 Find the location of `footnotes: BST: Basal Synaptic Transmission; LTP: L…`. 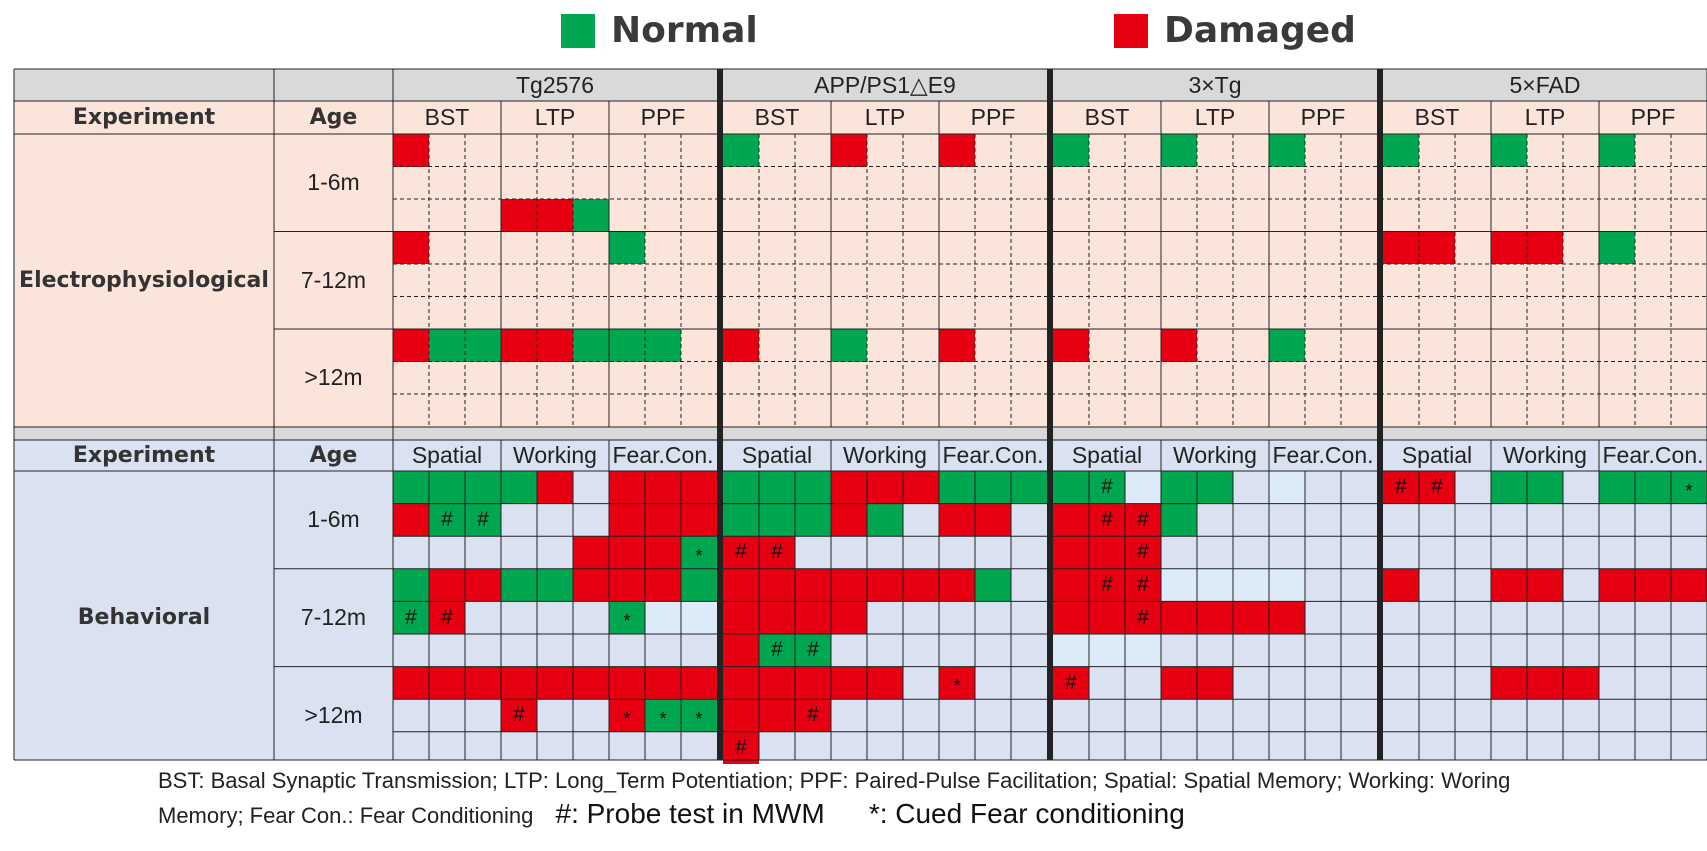

footnotes: BST: Basal Synaptic Transmission; LTP: L… is located at coordinates (928, 798).